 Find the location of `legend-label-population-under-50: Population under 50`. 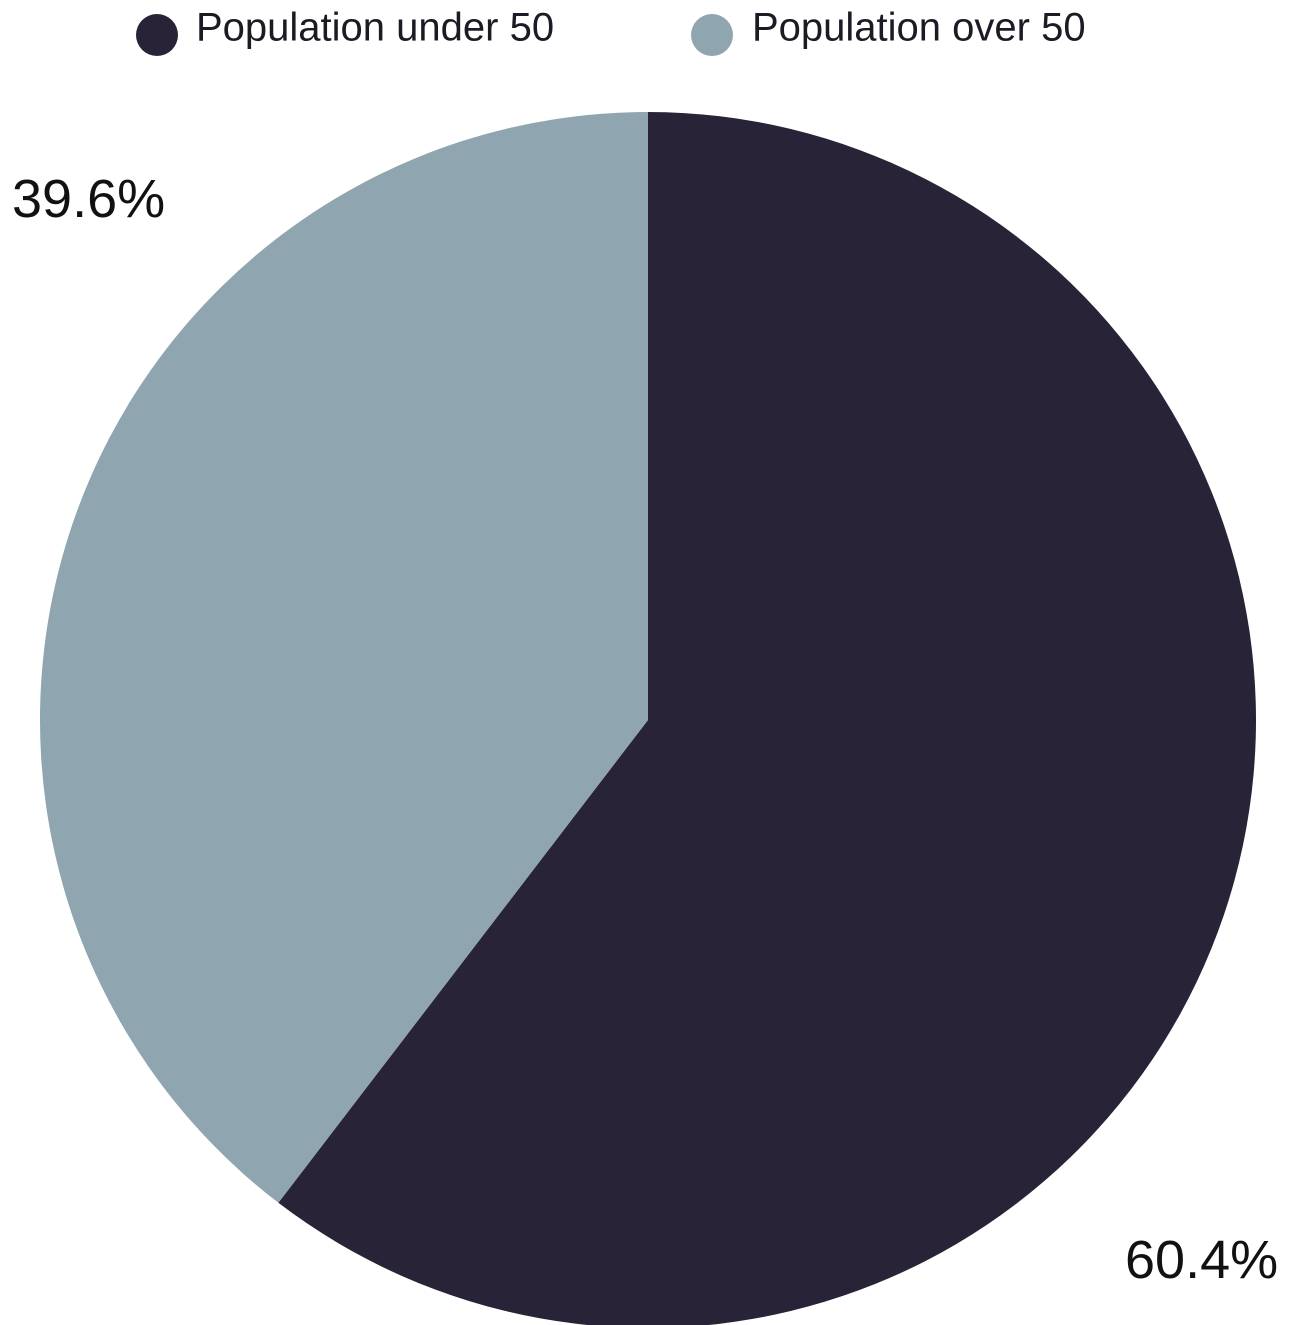

legend-label-population-under-50: Population under 50 is located at coordinates (375, 28).